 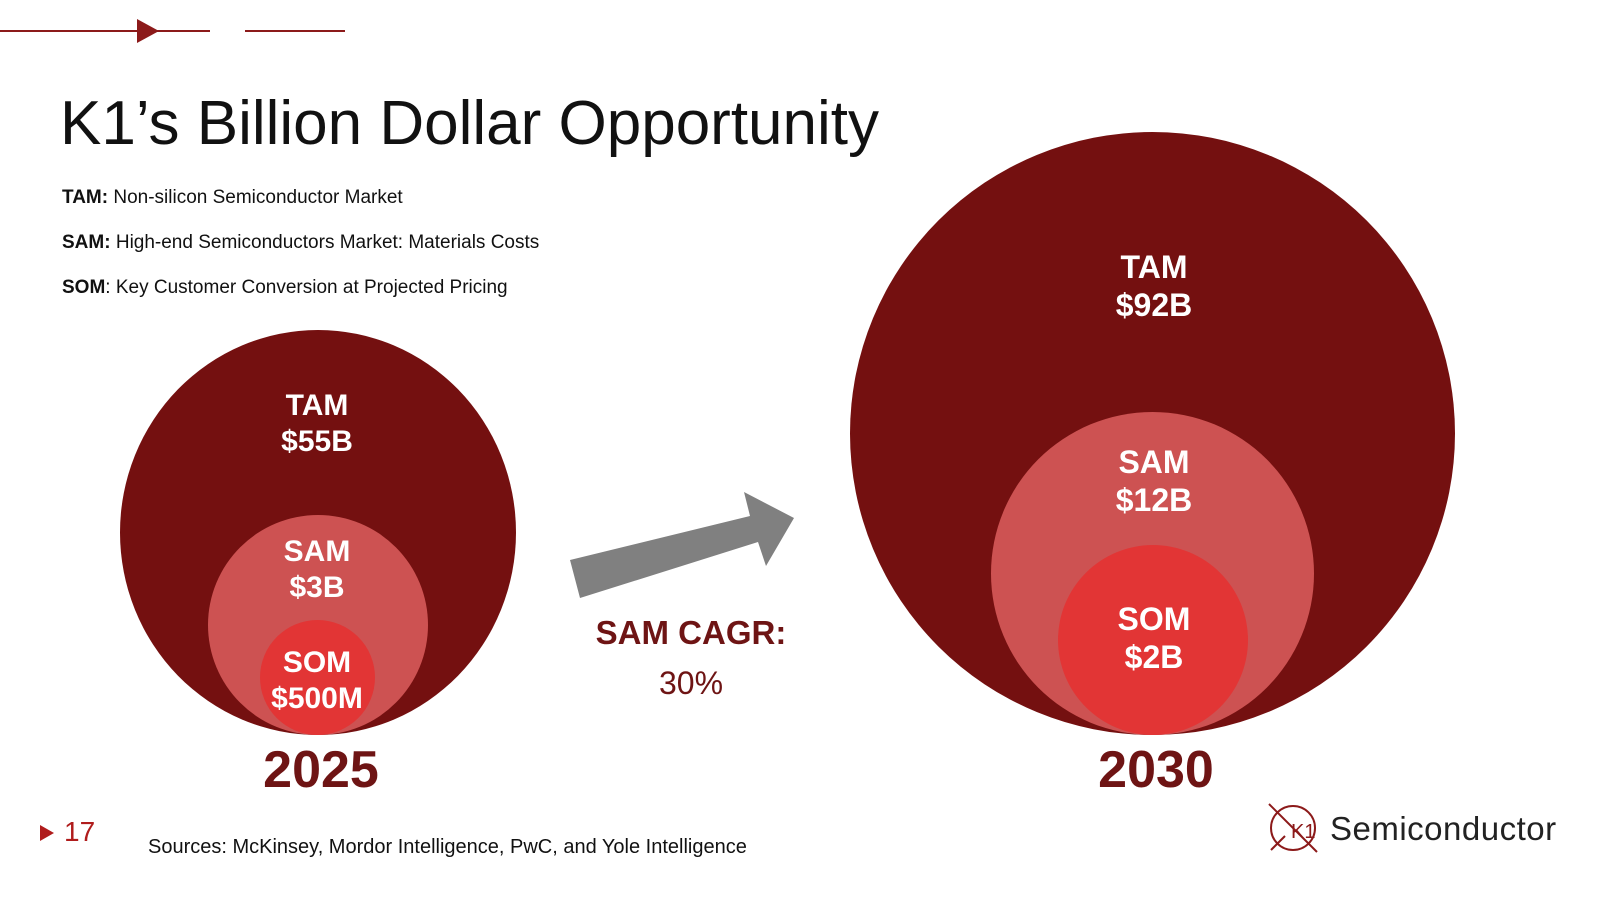 I want to click on k1-circle-logo: K1, so click(x=1293, y=828).